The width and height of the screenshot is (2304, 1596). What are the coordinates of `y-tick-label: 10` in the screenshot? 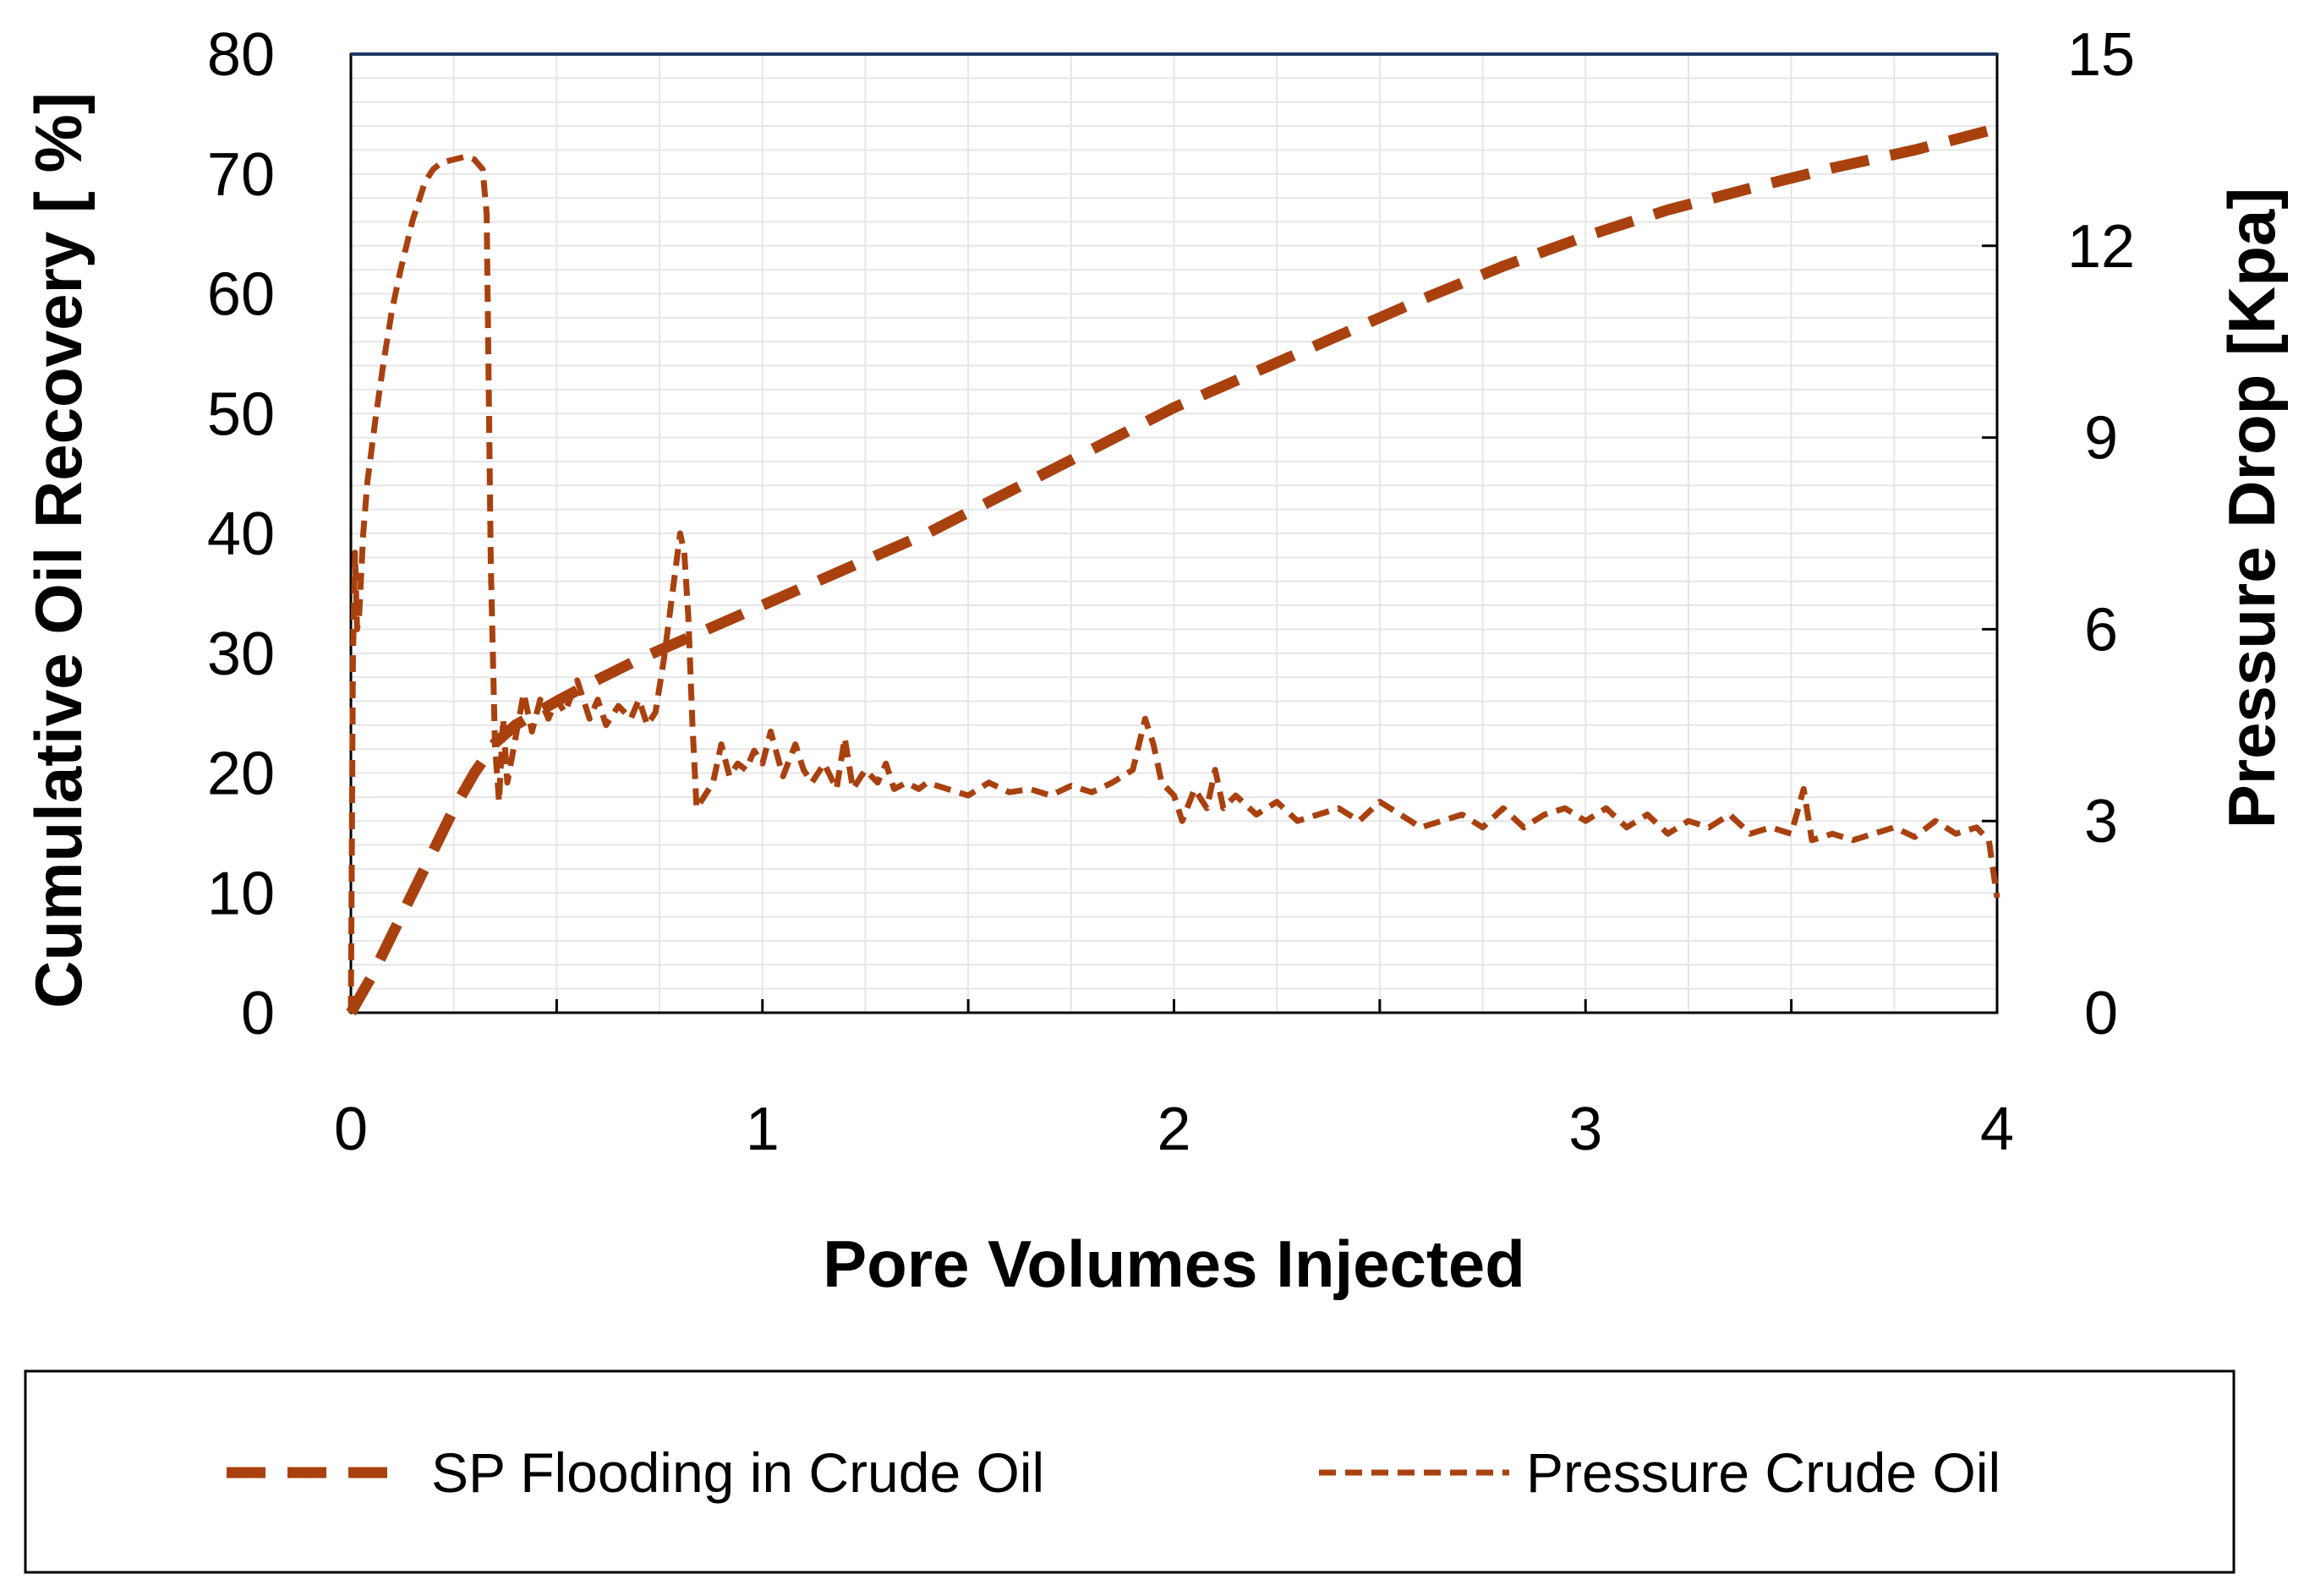 It's located at (241, 893).